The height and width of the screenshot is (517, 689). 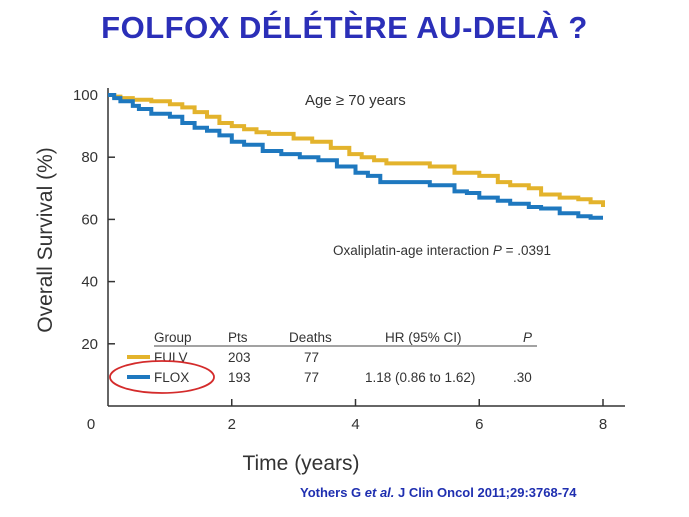 What do you see at coordinates (91, 424) in the screenshot?
I see `x-tick-label: 0` at bounding box center [91, 424].